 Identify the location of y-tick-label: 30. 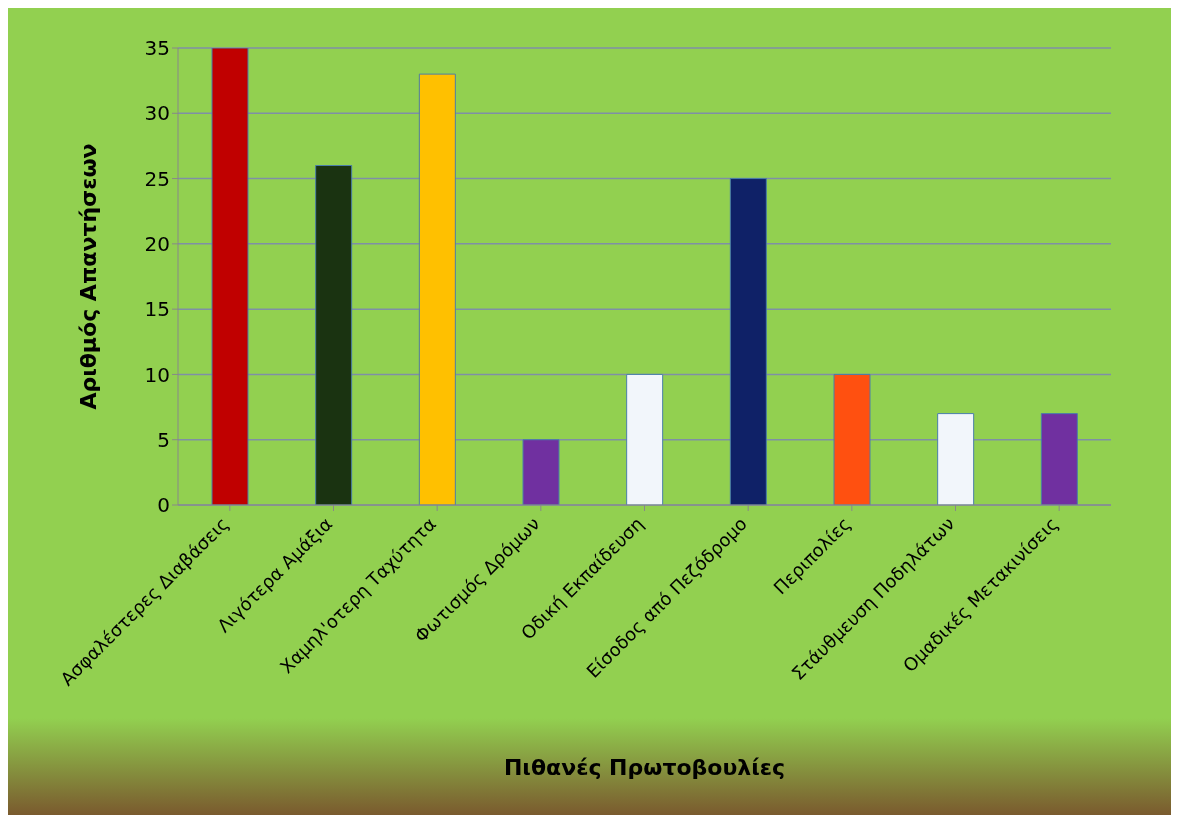
(157, 113).